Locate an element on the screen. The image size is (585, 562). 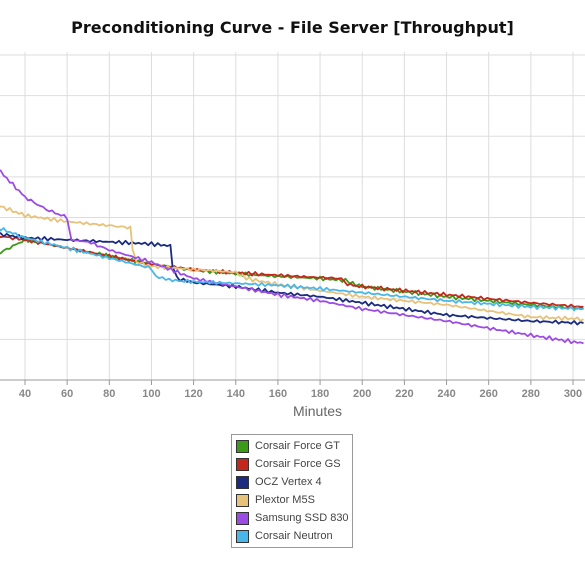
legend-label: OCZ Vertex 4 is located at coordinates (288, 482).